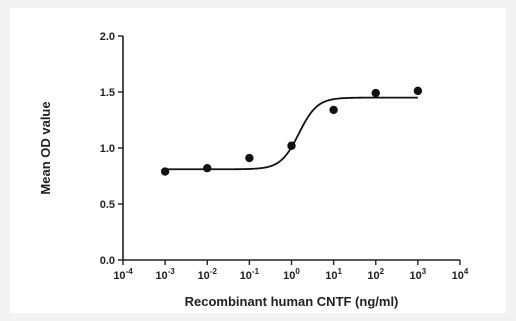  I want to click on y-tick-label: 1.0, so click(107, 149).